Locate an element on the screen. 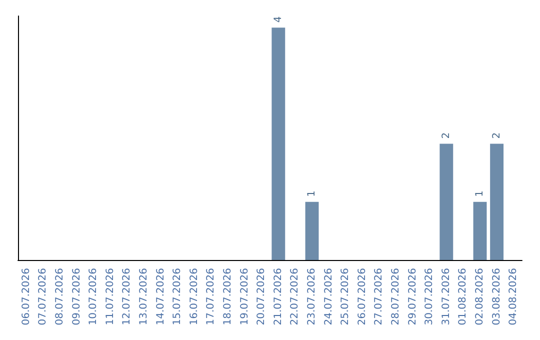 The width and height of the screenshot is (540, 340). x-tick-label: 20.07.2026 is located at coordinates (262, 297).